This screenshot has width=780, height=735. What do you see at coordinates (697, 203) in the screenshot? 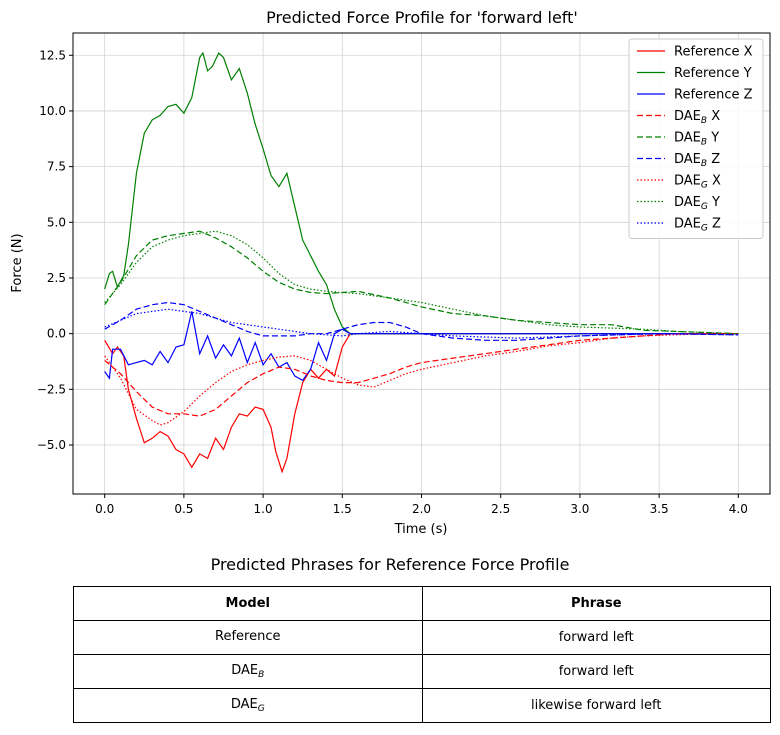
I see `legend-label: DAEG Y` at bounding box center [697, 203].